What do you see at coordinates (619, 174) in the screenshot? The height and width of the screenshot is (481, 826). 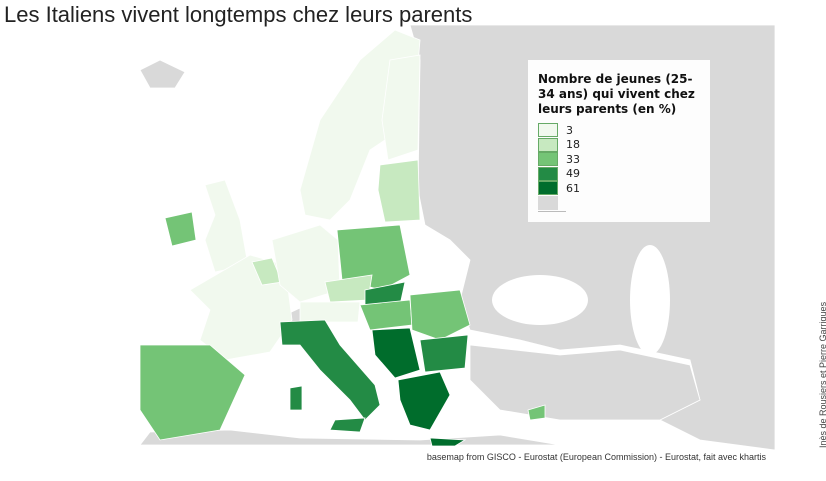 I see `legend-item: 49` at bounding box center [619, 174].